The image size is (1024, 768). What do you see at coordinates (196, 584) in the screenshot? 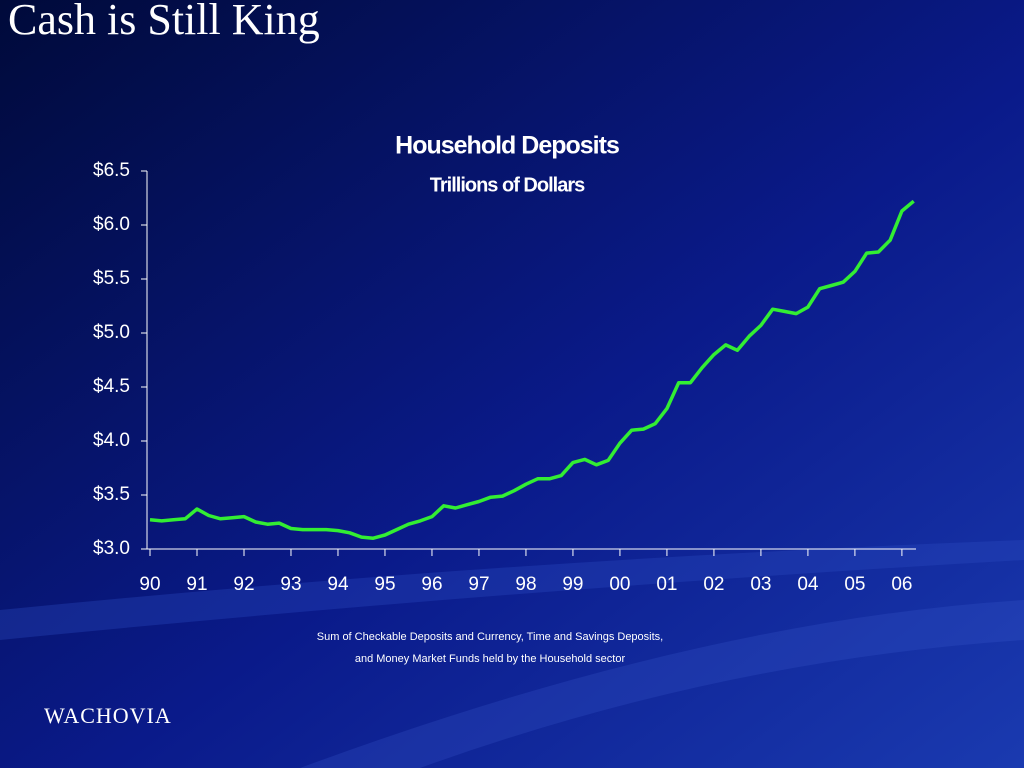
I see `x-tick-label: 91` at bounding box center [196, 584].